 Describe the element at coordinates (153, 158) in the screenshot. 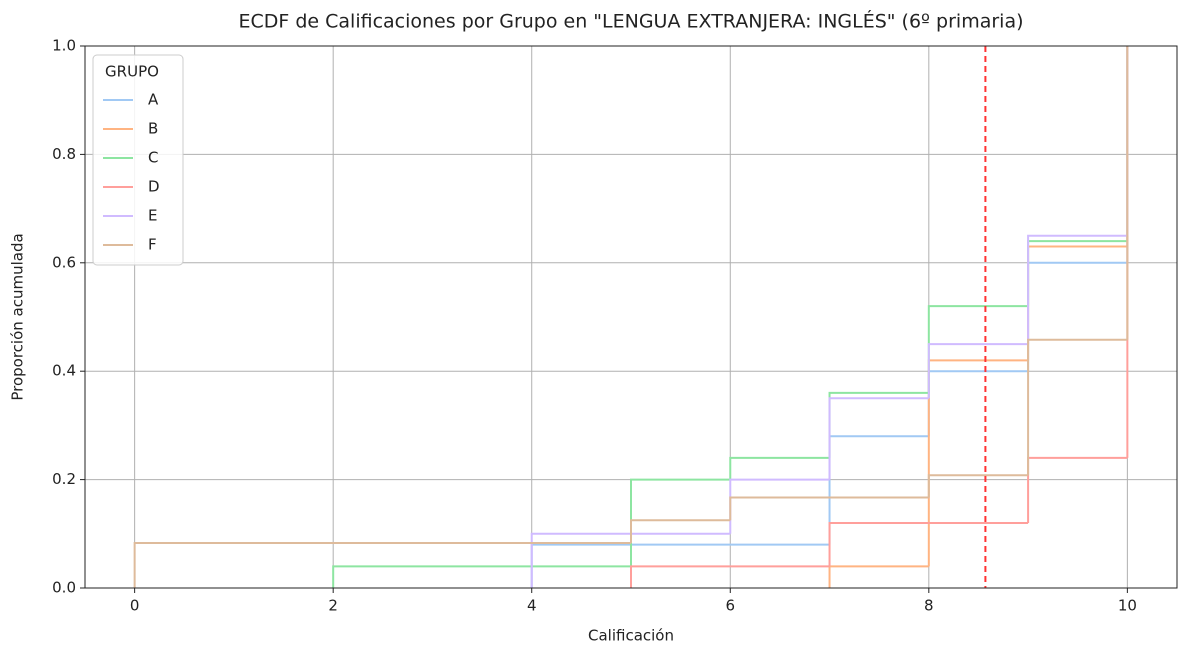

I see `legend-label: C` at that location.